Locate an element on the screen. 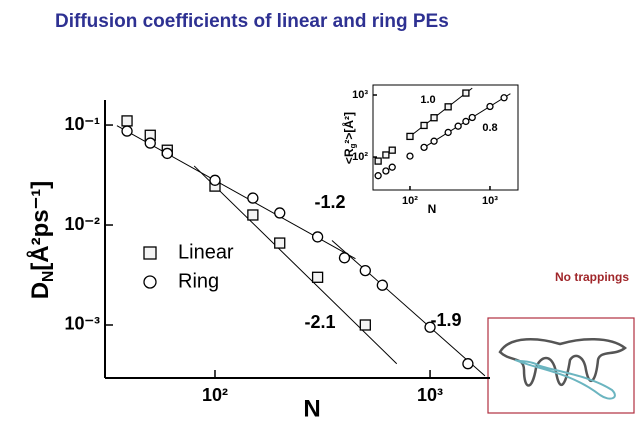 This screenshot has width=637, height=425. y-label-subscript: g is located at coordinates (353, 145).